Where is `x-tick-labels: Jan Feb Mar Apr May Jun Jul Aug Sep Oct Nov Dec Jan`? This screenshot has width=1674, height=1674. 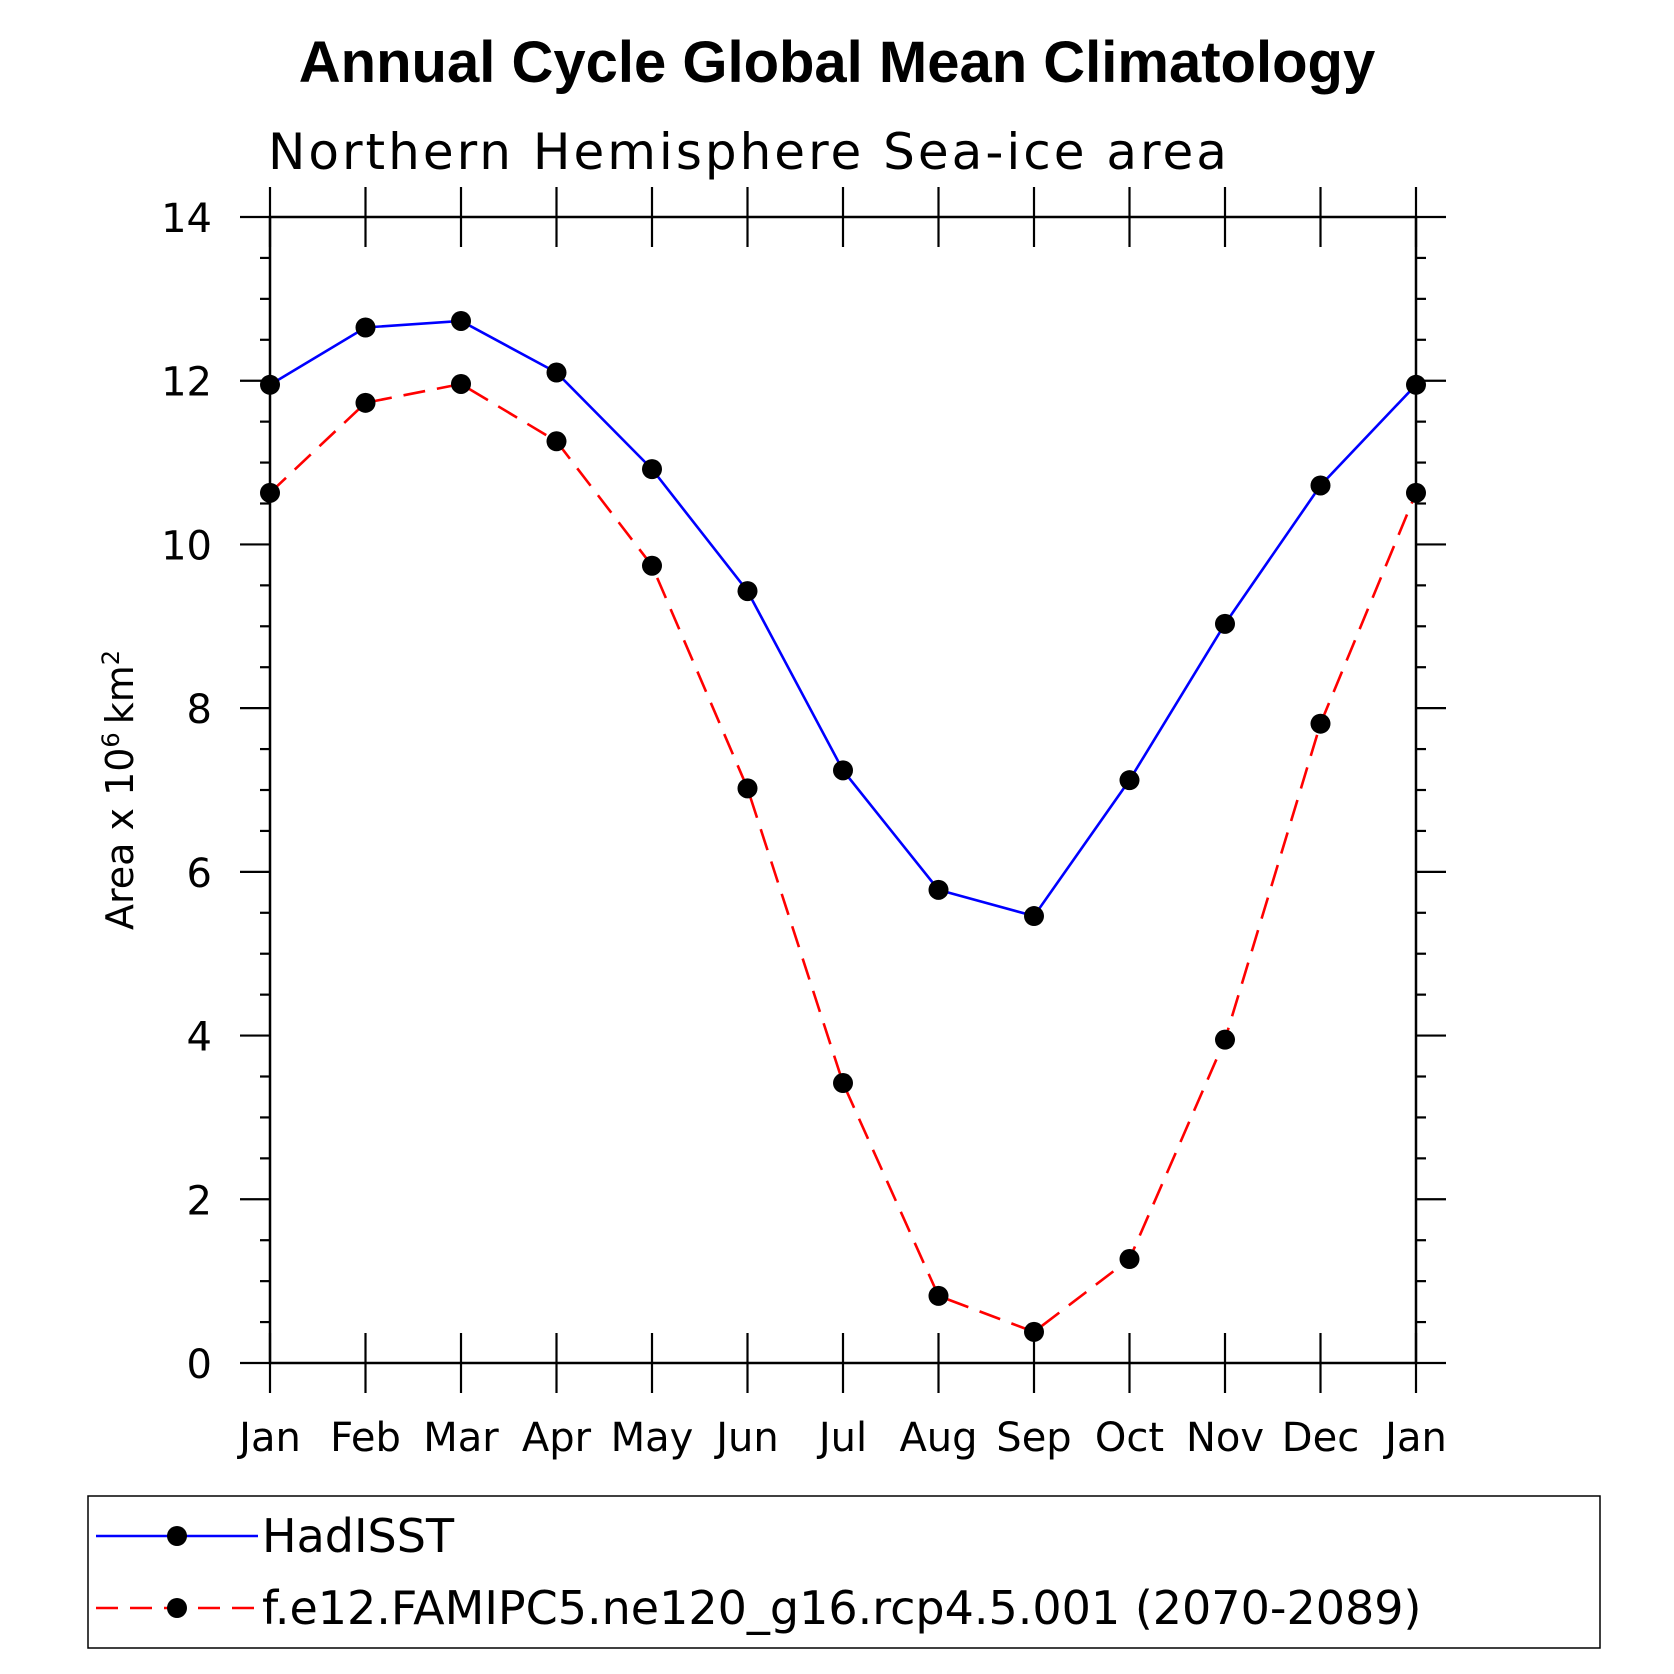
x-tick-labels: Jan Feb Mar Apr May Jun Jul Aug Sep Oct Nov Dec Jan is located at coordinates (841, 1438).